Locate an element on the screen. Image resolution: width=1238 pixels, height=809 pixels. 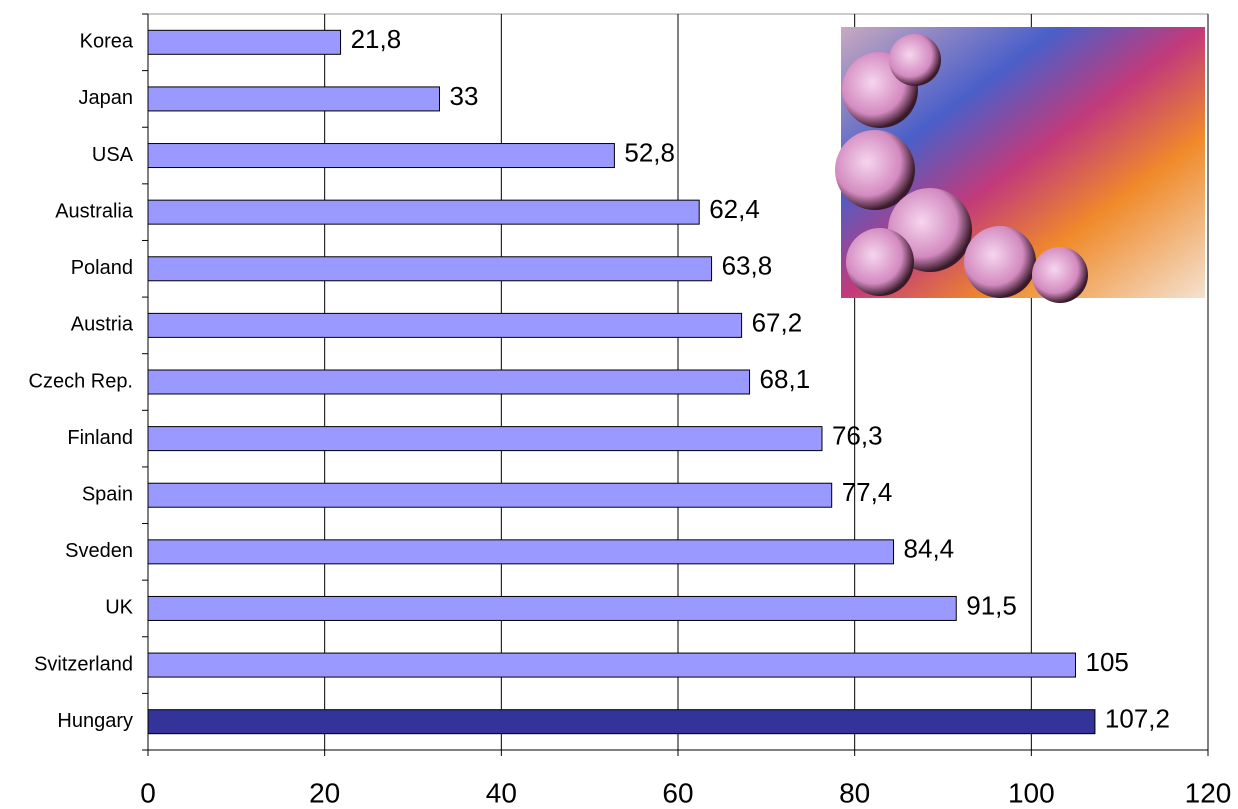
y-tick-label: Spain is located at coordinates (107, 495).